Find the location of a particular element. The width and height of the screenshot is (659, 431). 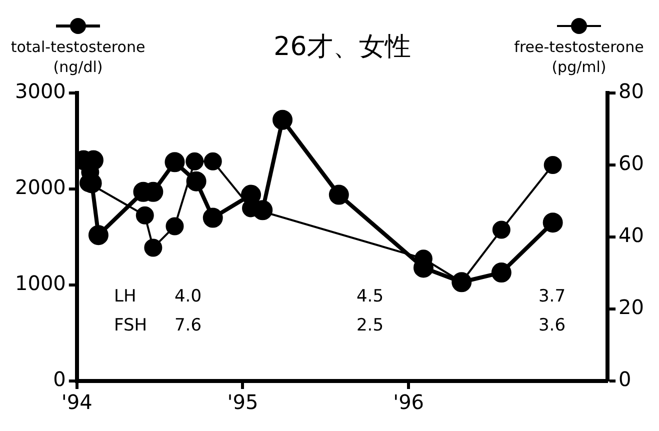

y-tick-label: 3000 is located at coordinates (40, 91).